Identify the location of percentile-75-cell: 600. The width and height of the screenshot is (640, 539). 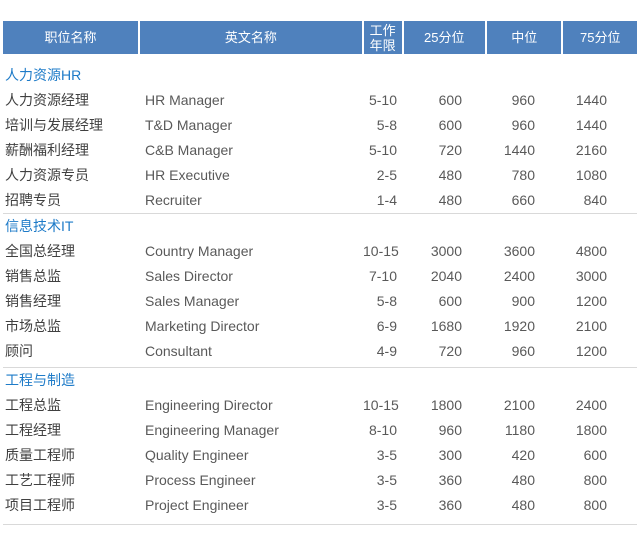
(595, 455).